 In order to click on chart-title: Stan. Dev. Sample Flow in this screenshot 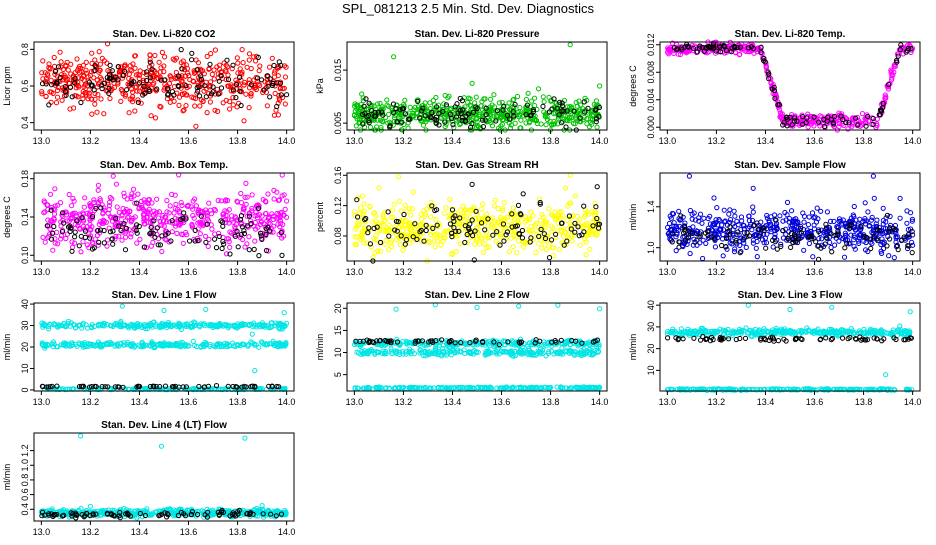, I will do `click(790, 165)`.